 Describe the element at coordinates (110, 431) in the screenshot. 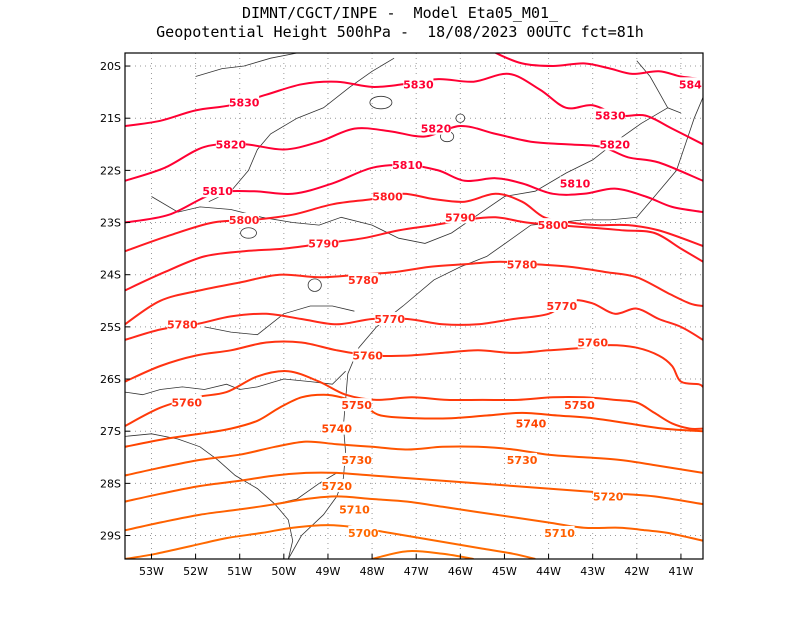

I see `y-tick-label: 27S` at that location.